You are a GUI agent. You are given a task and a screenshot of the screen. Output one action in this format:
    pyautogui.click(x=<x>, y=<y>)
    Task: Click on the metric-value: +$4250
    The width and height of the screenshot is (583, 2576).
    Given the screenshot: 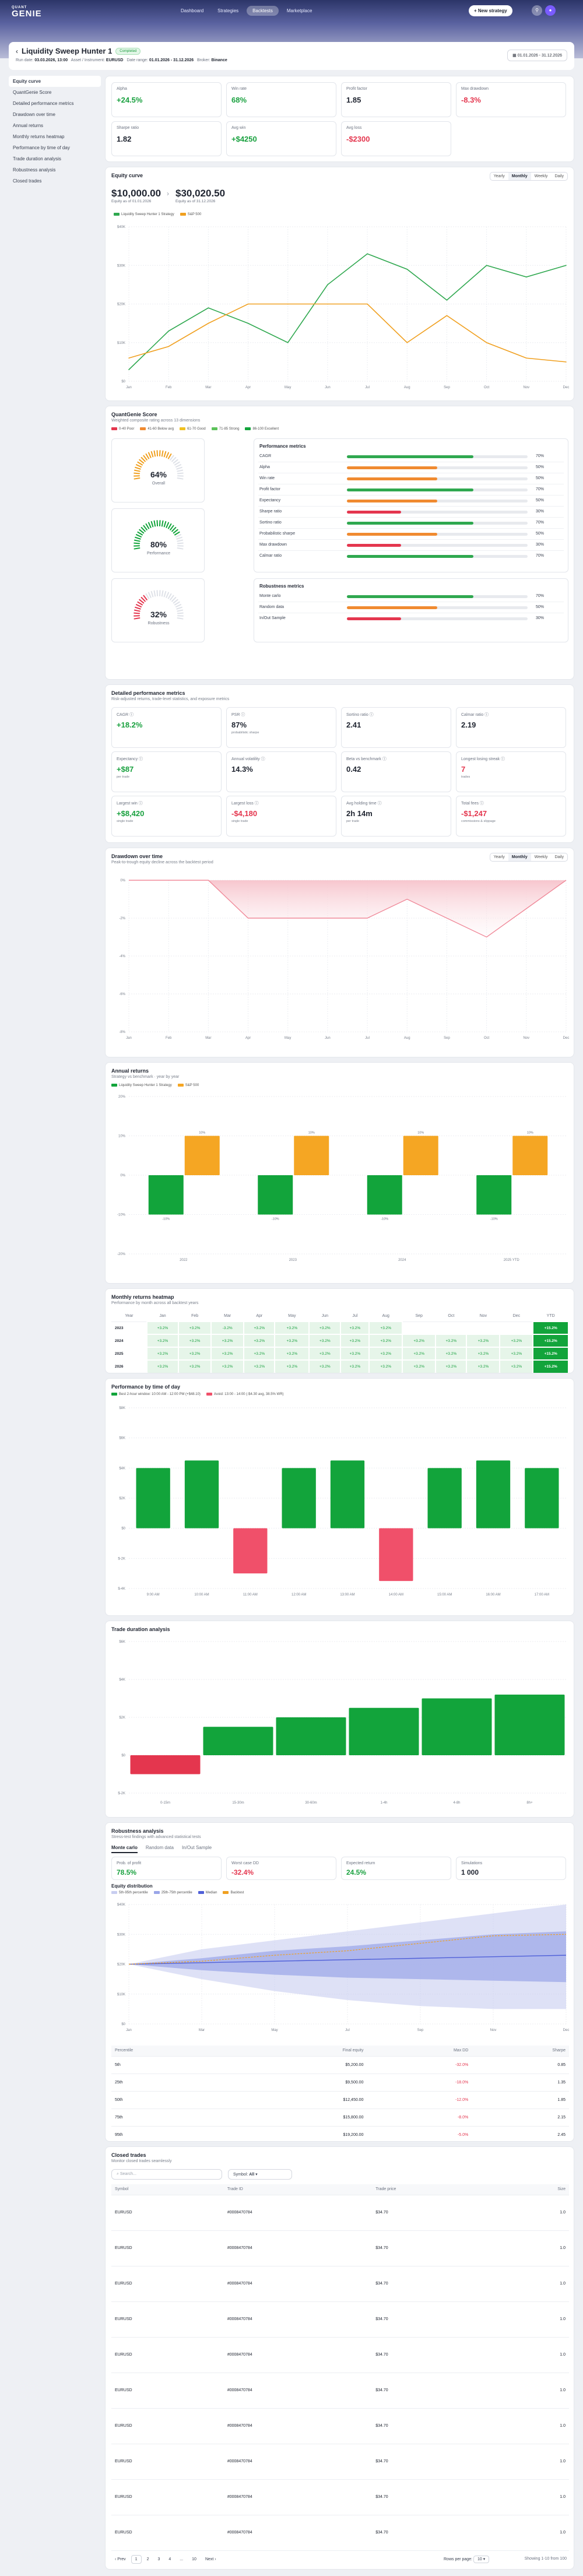 What is the action you would take?
    pyautogui.click(x=244, y=139)
    